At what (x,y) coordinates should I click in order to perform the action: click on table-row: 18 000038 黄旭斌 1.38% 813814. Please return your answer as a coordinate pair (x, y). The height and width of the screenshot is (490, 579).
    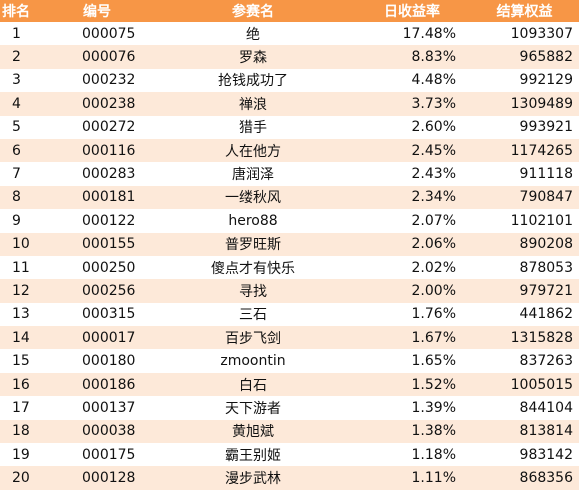
    Looking at the image, I should click on (289, 431).